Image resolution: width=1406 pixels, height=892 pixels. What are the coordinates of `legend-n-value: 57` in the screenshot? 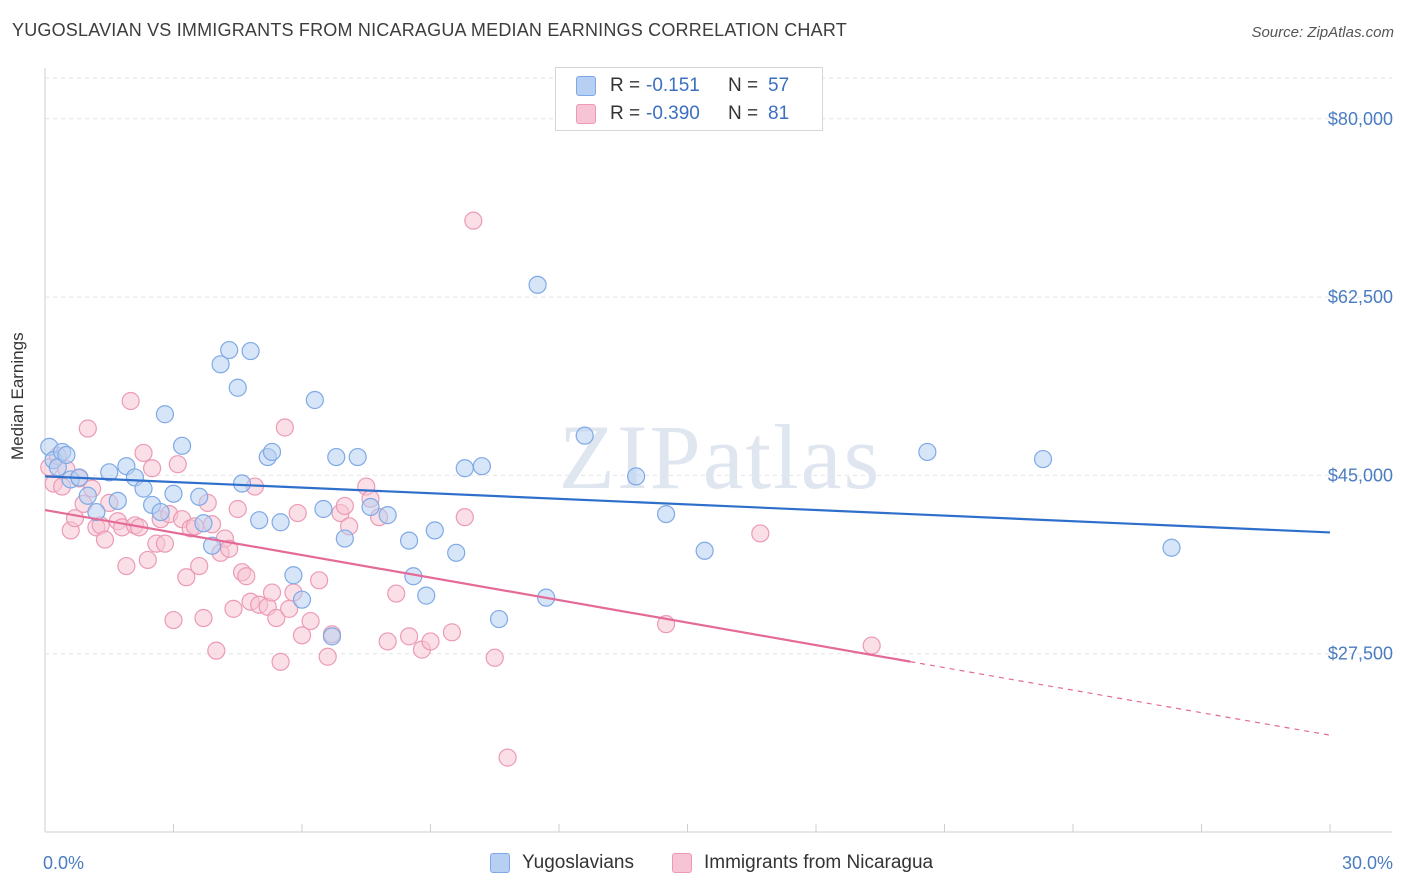 It's located at (779, 85).